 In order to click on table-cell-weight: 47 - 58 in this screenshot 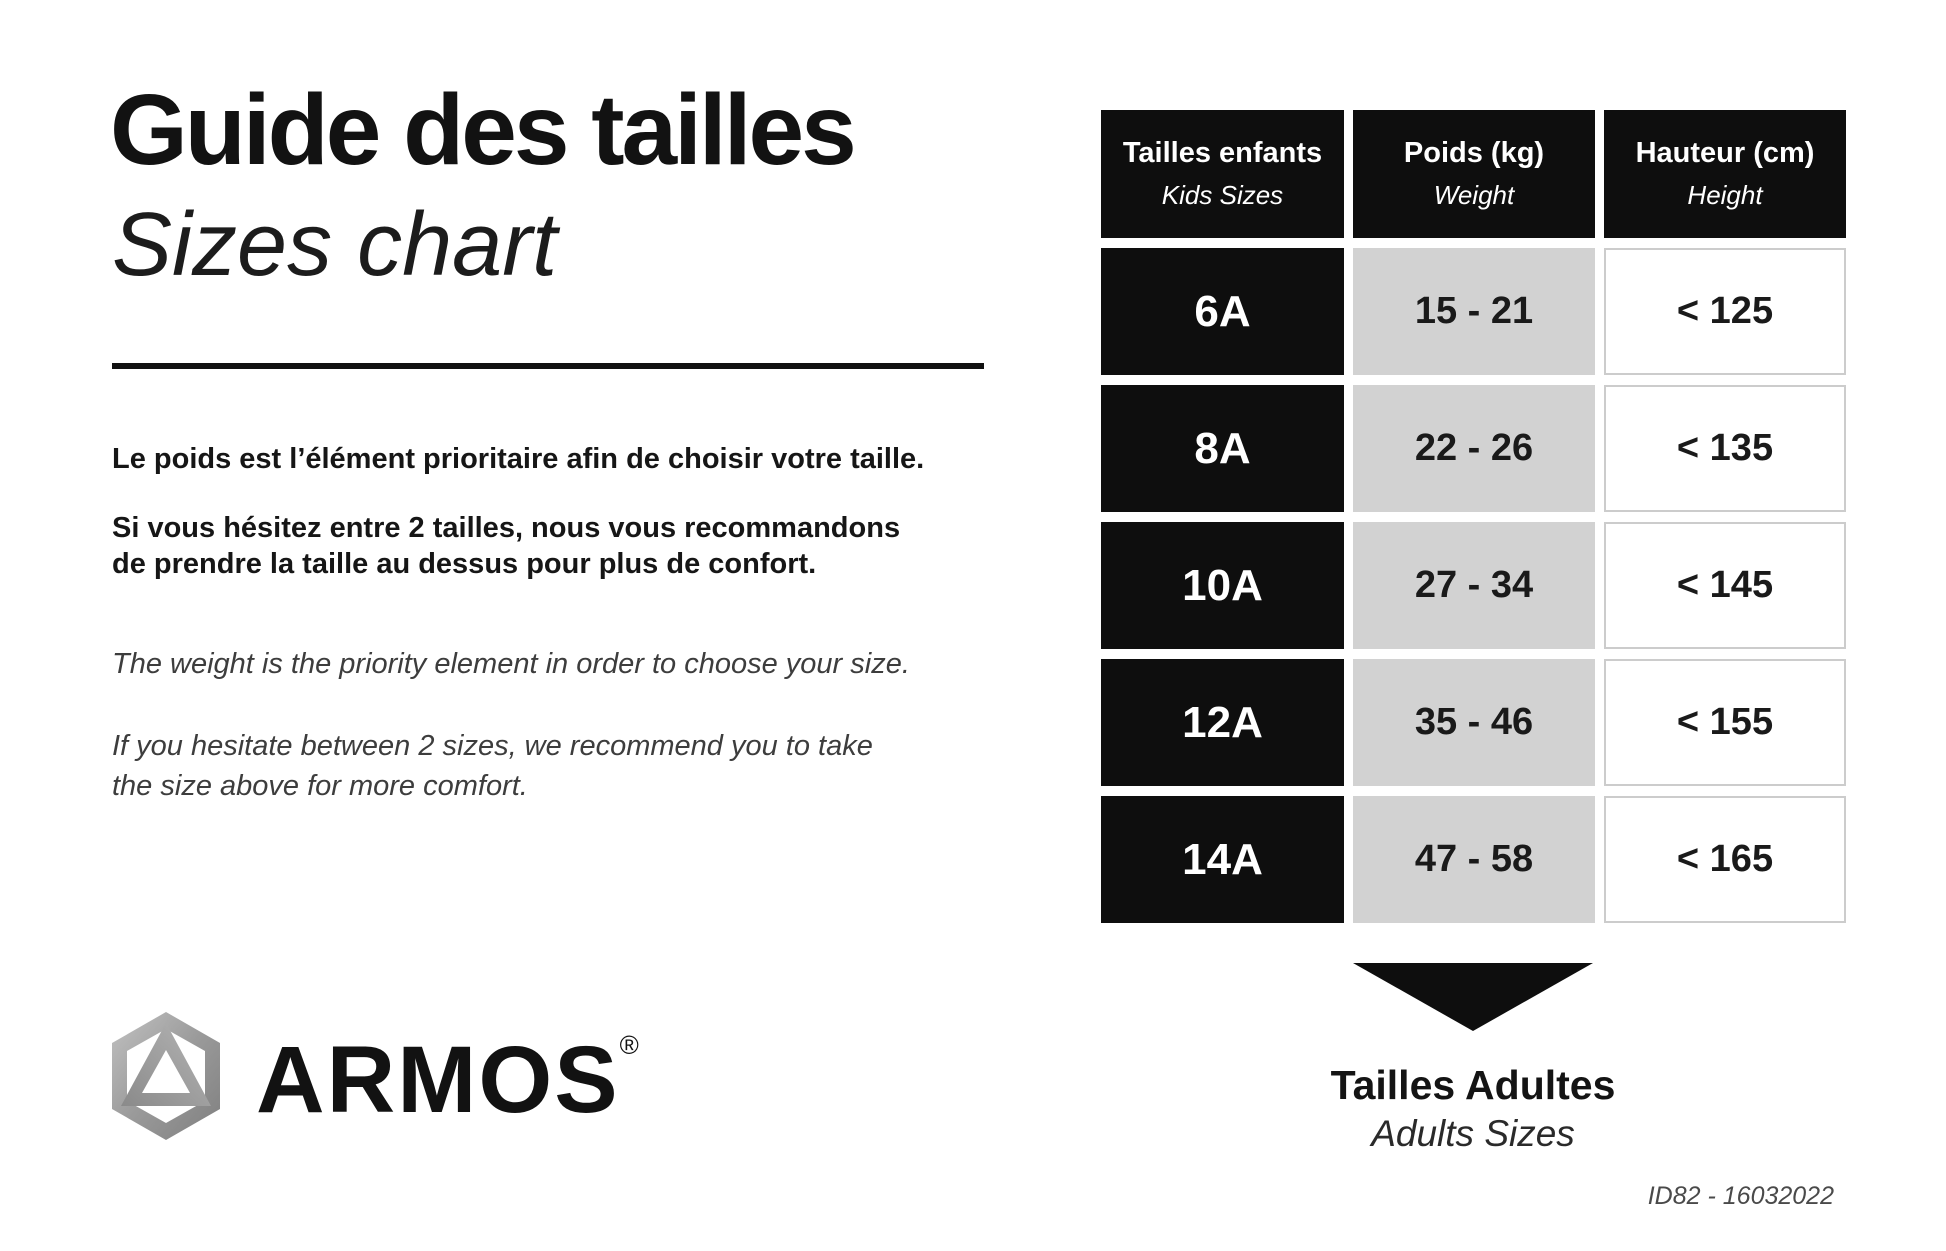, I will do `click(1474, 859)`.